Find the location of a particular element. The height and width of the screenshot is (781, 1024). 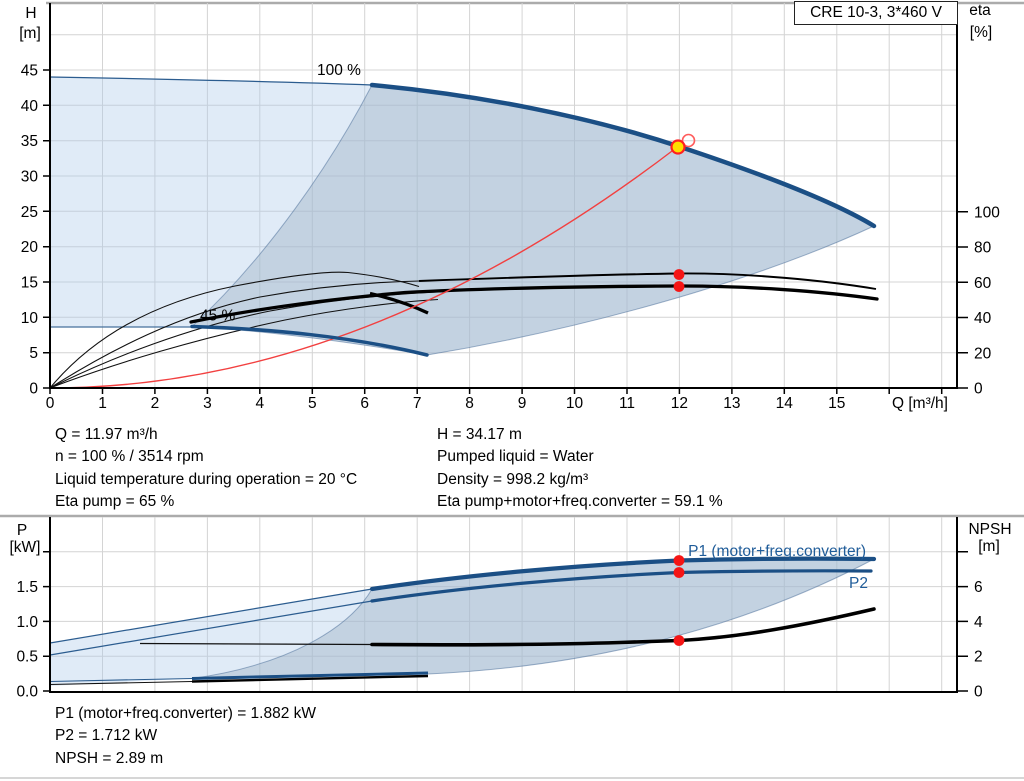

svg-text: 12 is located at coordinates (679, 403).